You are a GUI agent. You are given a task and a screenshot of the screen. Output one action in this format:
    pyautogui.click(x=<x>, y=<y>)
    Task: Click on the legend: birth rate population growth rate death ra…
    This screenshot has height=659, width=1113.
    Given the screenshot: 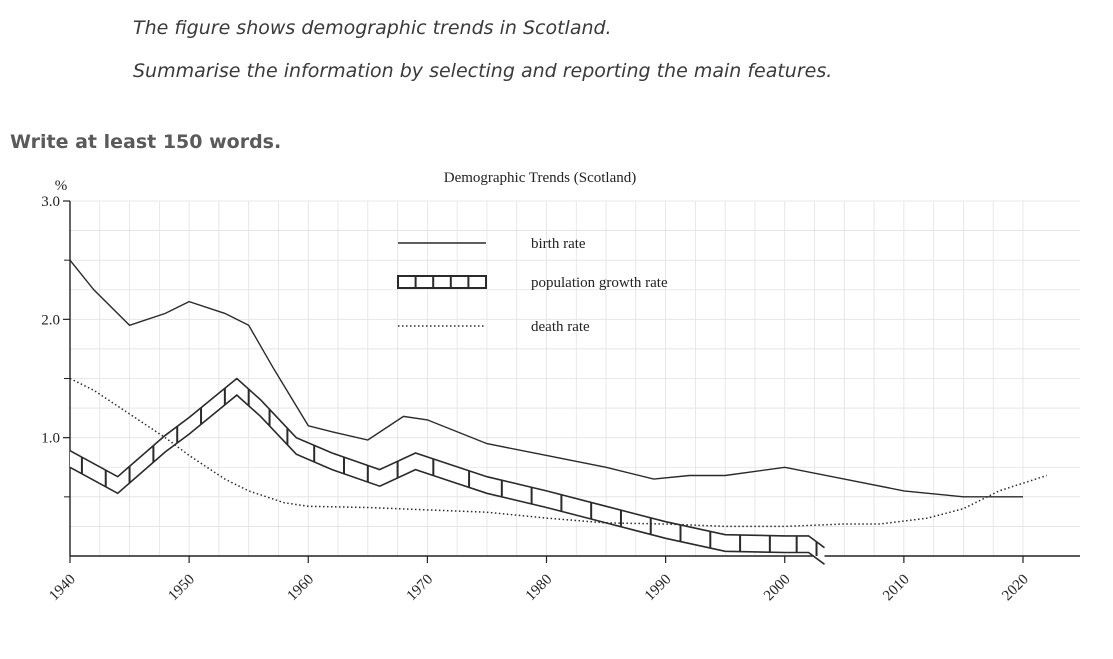 What is the action you would take?
    pyautogui.click(x=532, y=285)
    